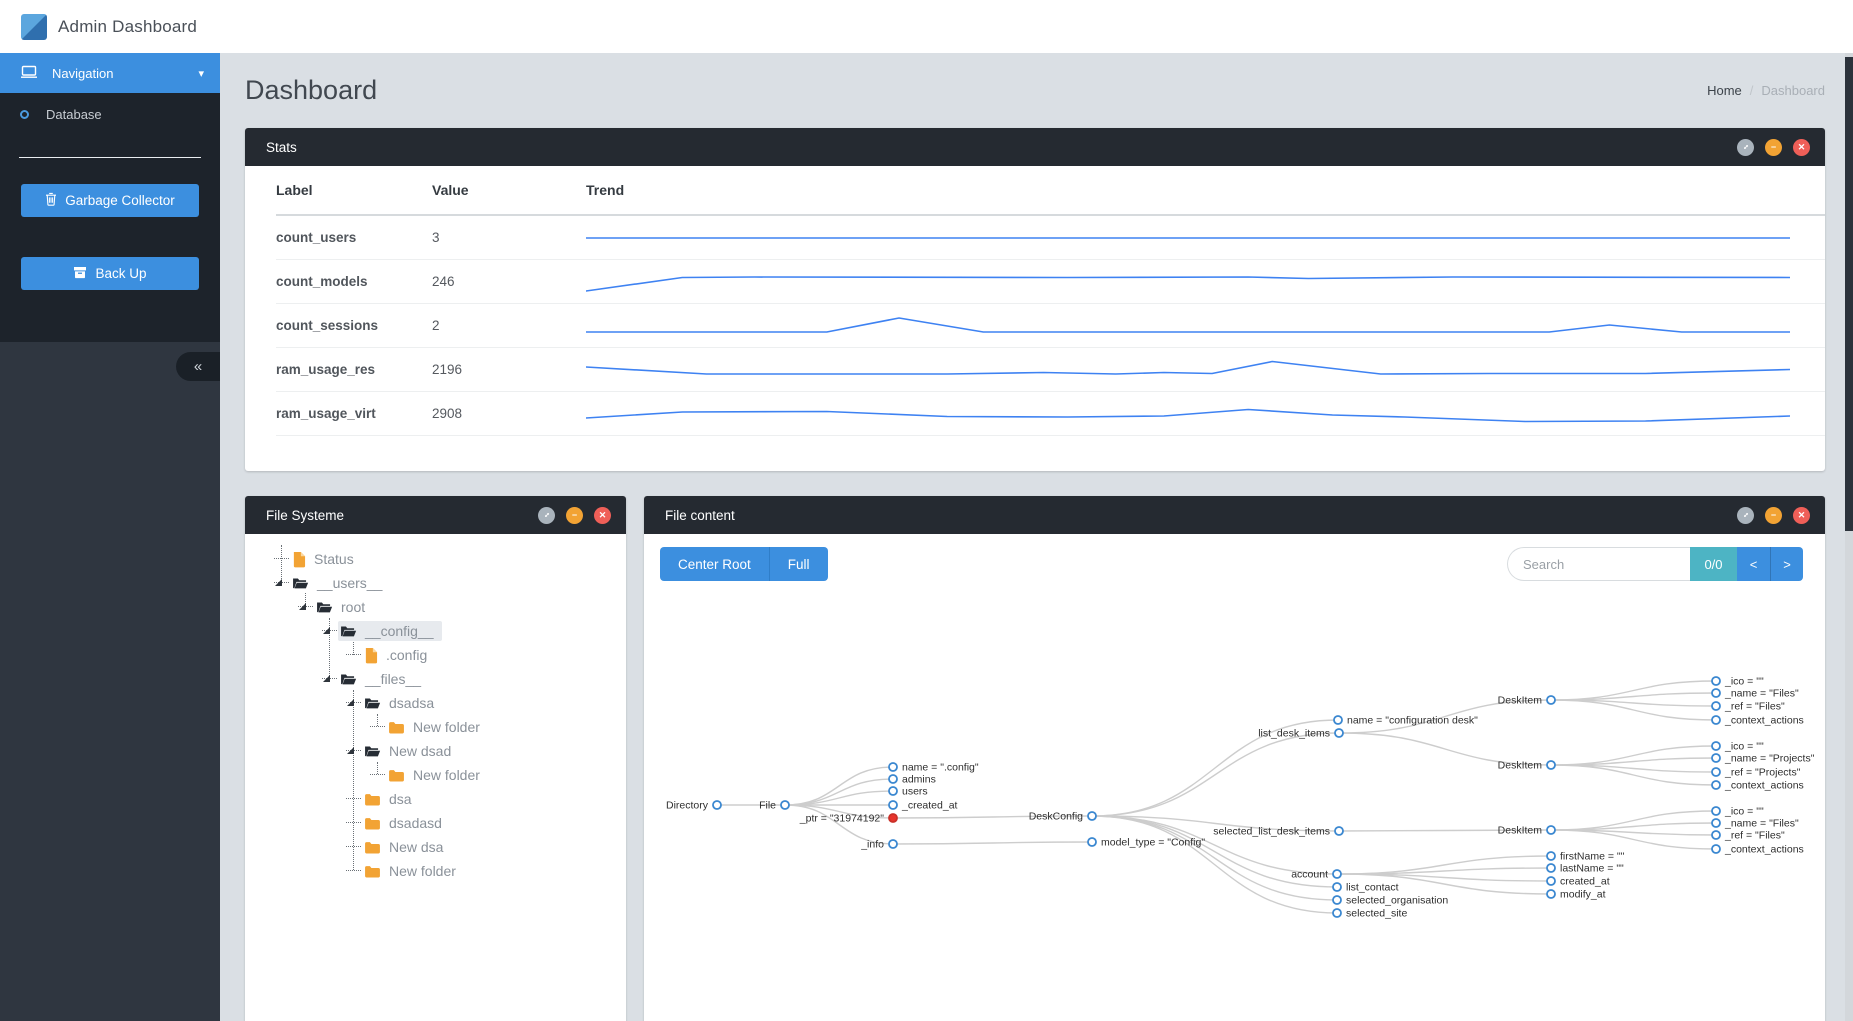 This screenshot has height=1021, width=1853. I want to click on sidebar-item-database: Database, so click(110, 114).